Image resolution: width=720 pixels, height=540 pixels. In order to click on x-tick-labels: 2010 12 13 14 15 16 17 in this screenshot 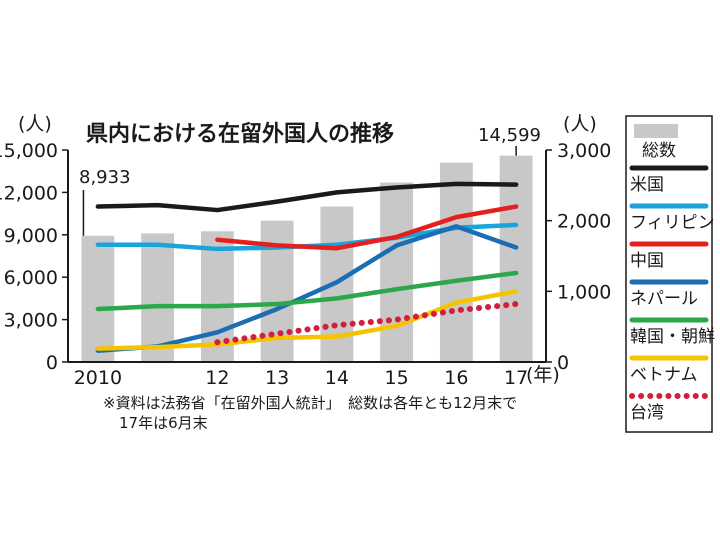, I will do `click(301, 378)`.